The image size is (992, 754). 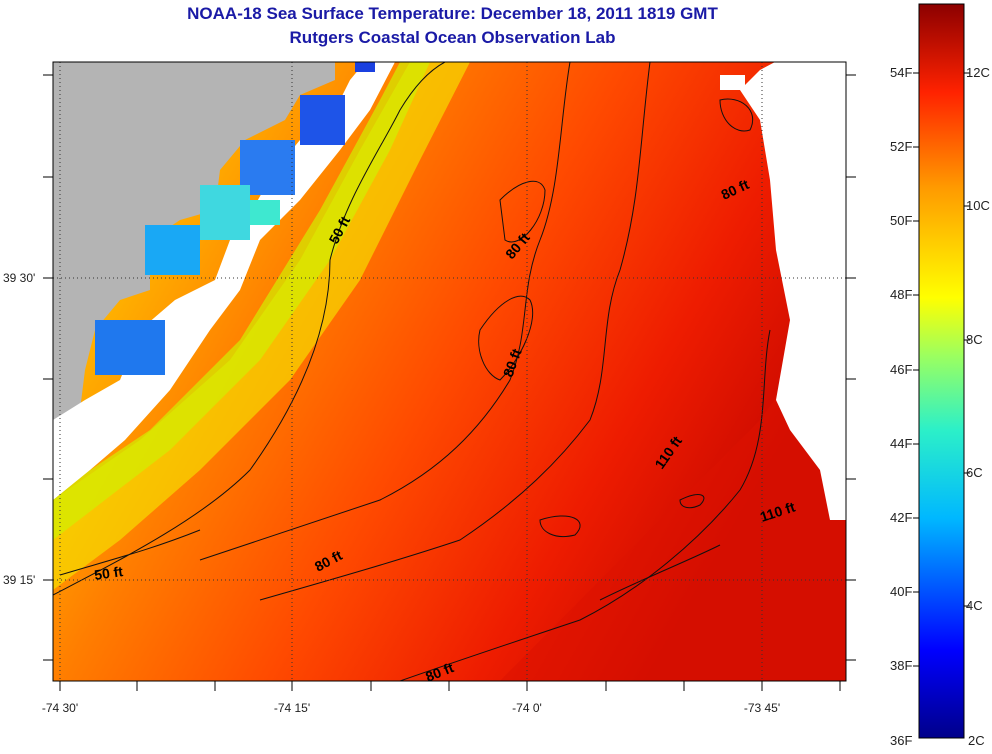 I want to click on lat-tick-label: 39 30', so click(x=19, y=278).